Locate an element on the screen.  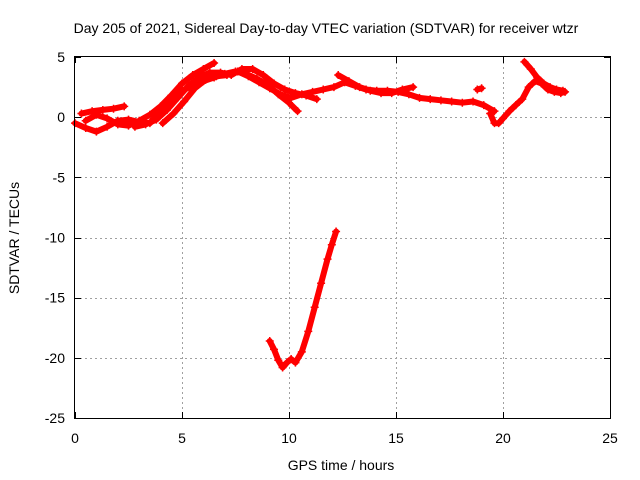
x-tick-label: 25 is located at coordinates (610, 438).